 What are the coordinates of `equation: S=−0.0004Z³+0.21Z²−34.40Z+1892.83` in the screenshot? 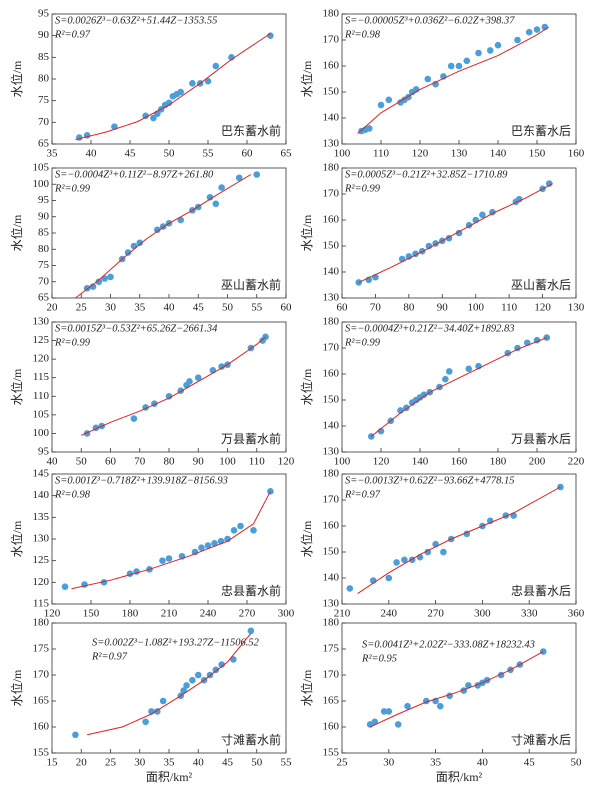 It's located at (430, 328).